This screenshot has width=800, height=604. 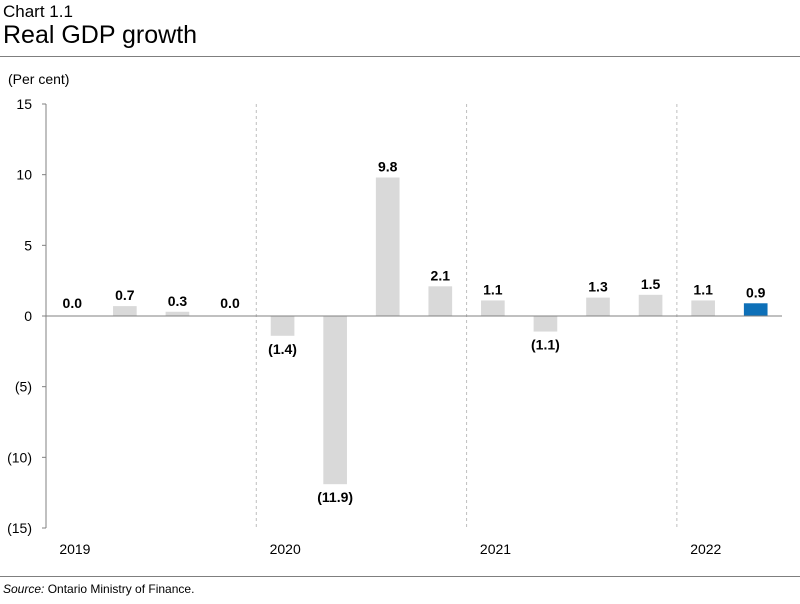 I want to click on data-label: 0.3, so click(x=178, y=301).